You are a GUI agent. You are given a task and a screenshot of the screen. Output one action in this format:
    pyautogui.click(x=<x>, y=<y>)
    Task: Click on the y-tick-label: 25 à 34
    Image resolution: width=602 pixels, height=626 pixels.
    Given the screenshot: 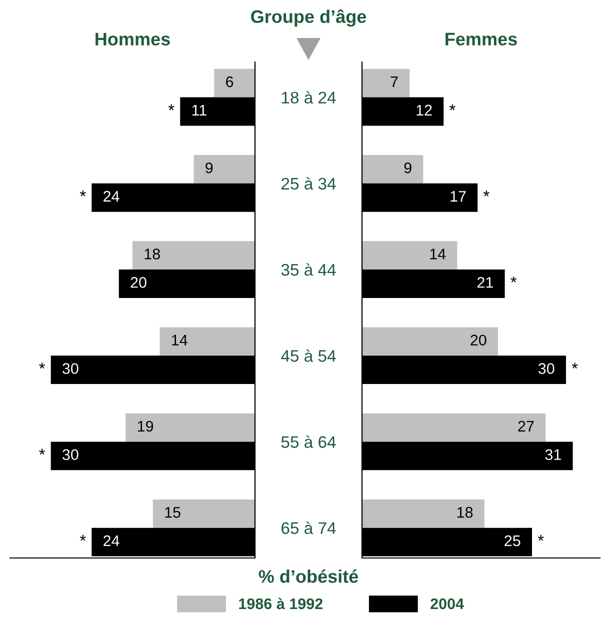 What is the action you would take?
    pyautogui.click(x=309, y=183)
    